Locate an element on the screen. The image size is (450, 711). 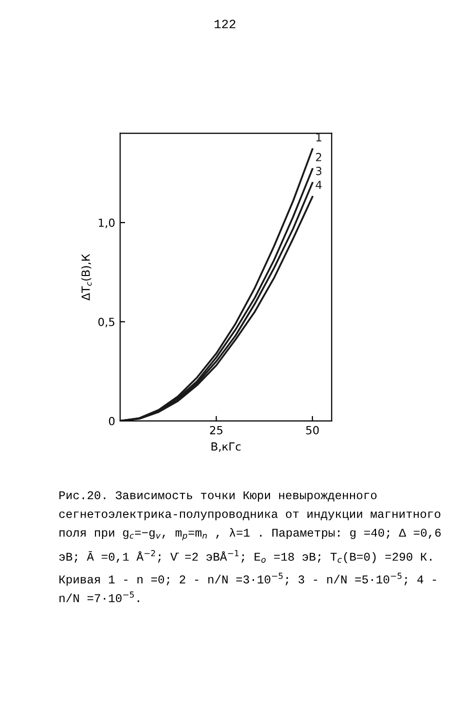
y-tick-label: 1,0 is located at coordinates (106, 223).